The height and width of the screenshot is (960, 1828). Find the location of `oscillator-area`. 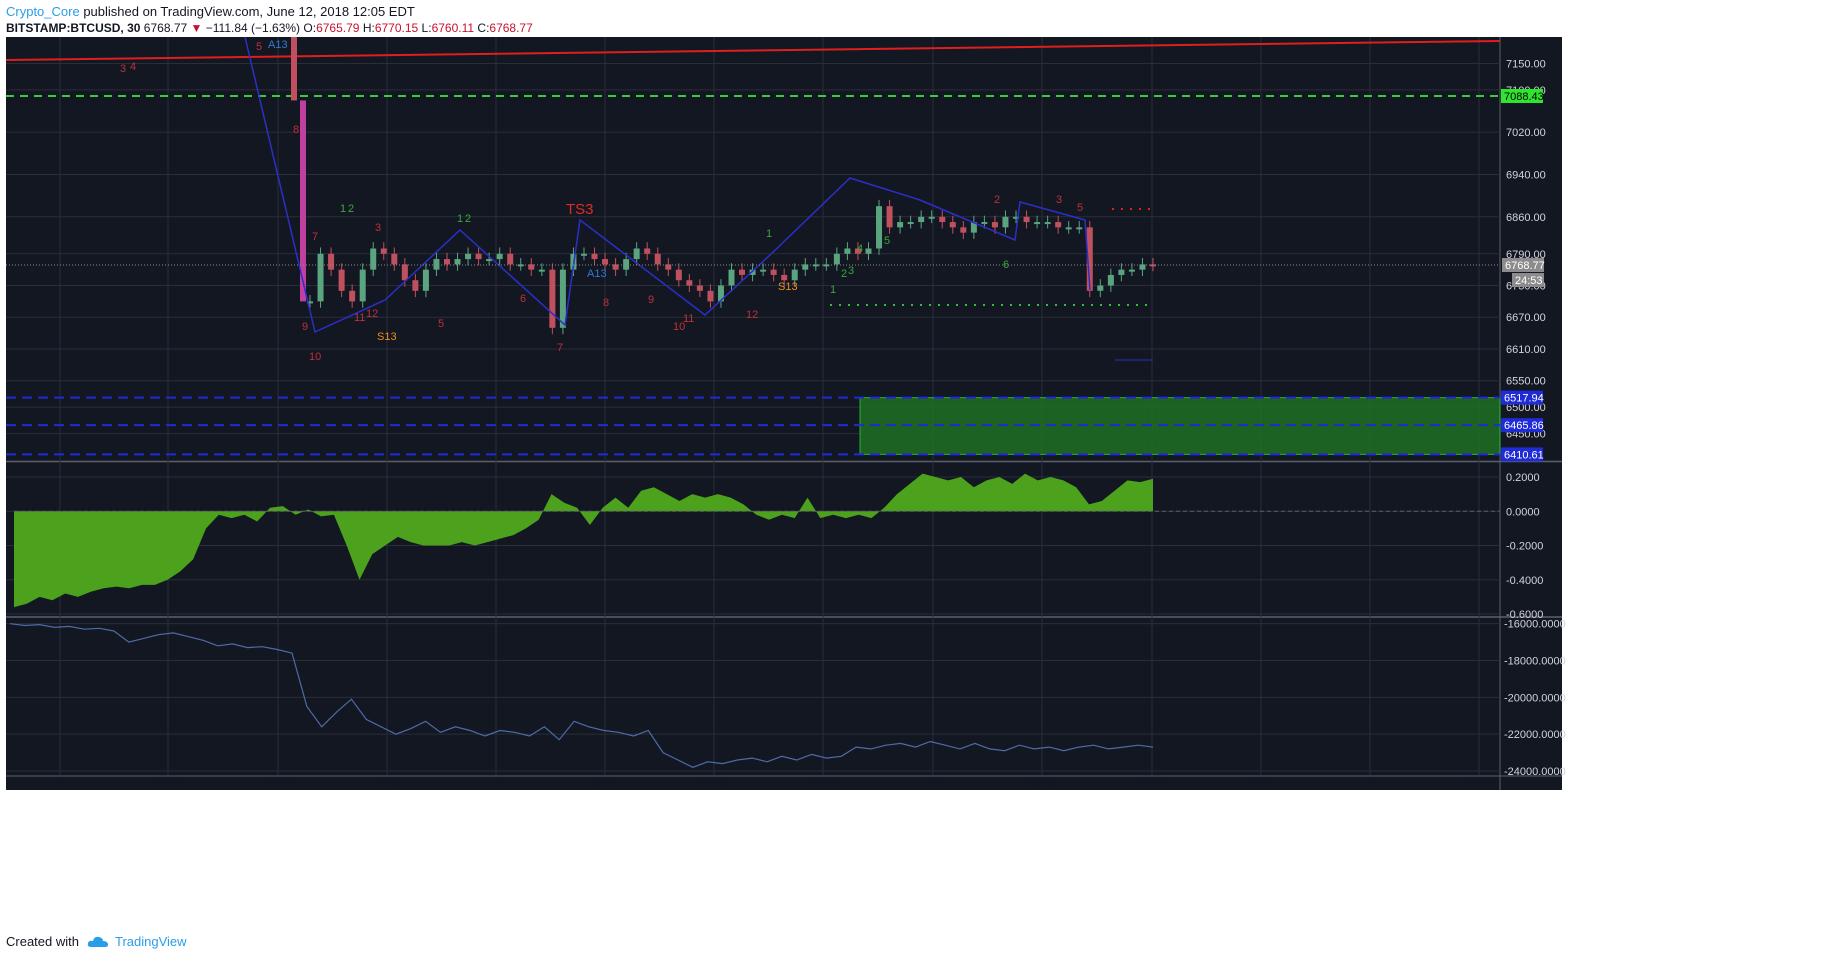

oscillator-area is located at coordinates (583, 540).